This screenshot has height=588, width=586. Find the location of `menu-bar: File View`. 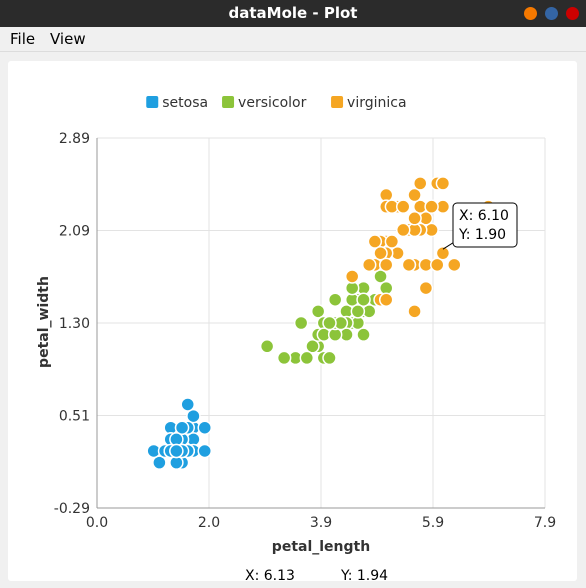

menu-bar: File View is located at coordinates (293, 39).